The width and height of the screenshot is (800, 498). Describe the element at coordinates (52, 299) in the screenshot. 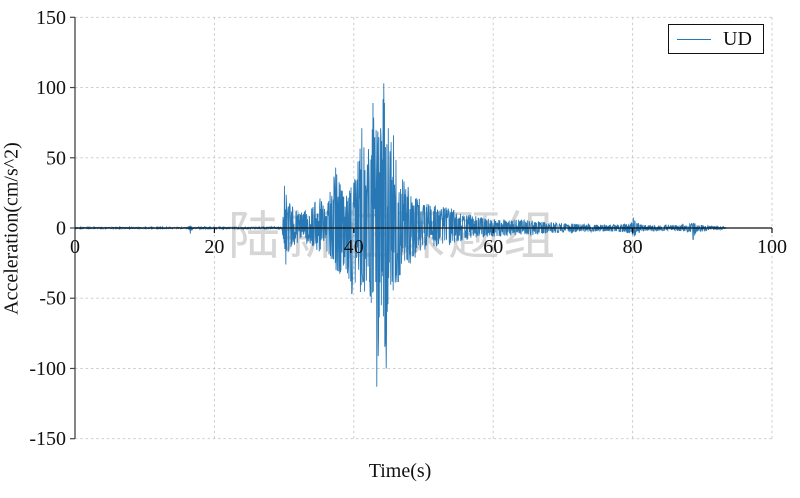

I see `y-tick-label: -50` at that location.